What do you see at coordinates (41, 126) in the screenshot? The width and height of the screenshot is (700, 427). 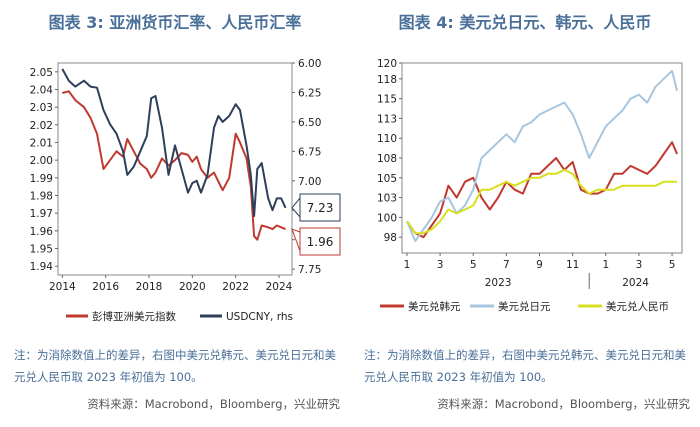 I see `y-tick-label: 2.02` at bounding box center [41, 126].